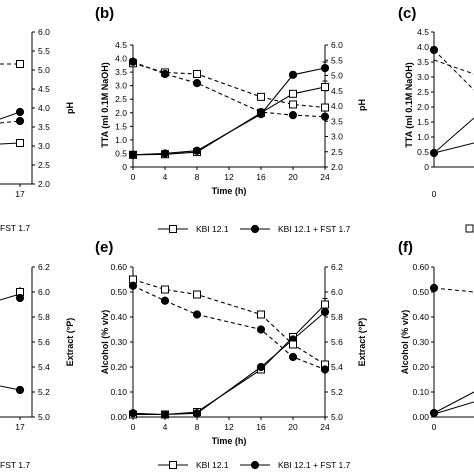 This screenshot has height=474, width=474. I want to click on y-tick-label: 3.0, so click(423, 77).